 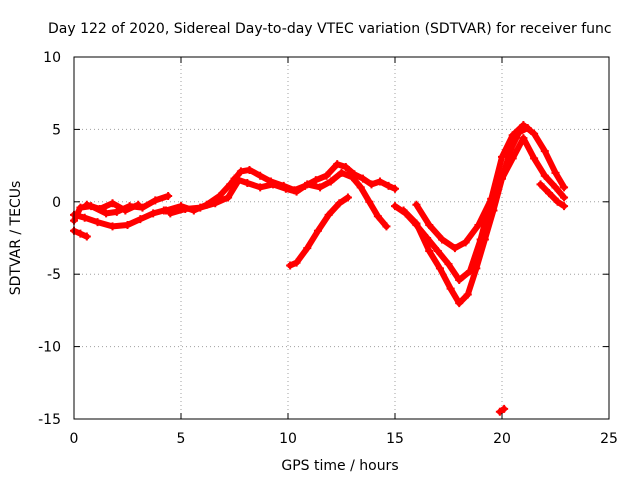 I want to click on x-axis-title: GPS time / hours, so click(x=339, y=466).